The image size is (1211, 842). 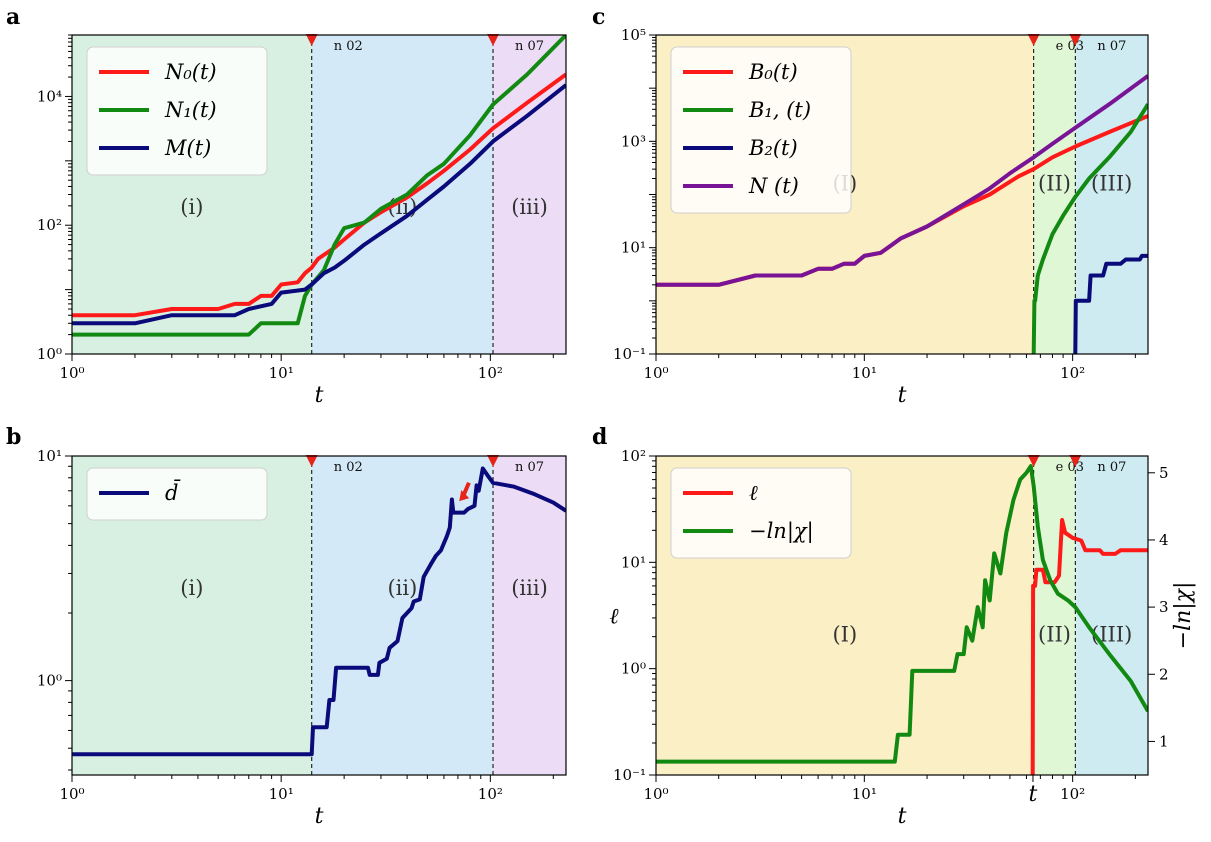 I want to click on legend-label: M(t), so click(x=187, y=148).